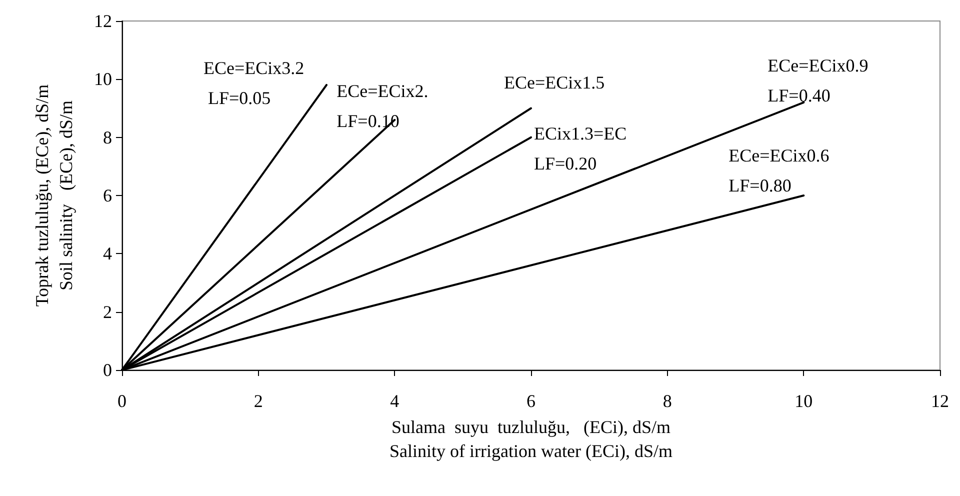 The width and height of the screenshot is (960, 496). Describe the element at coordinates (395, 401) in the screenshot. I see `x-tick-label: 4` at that location.